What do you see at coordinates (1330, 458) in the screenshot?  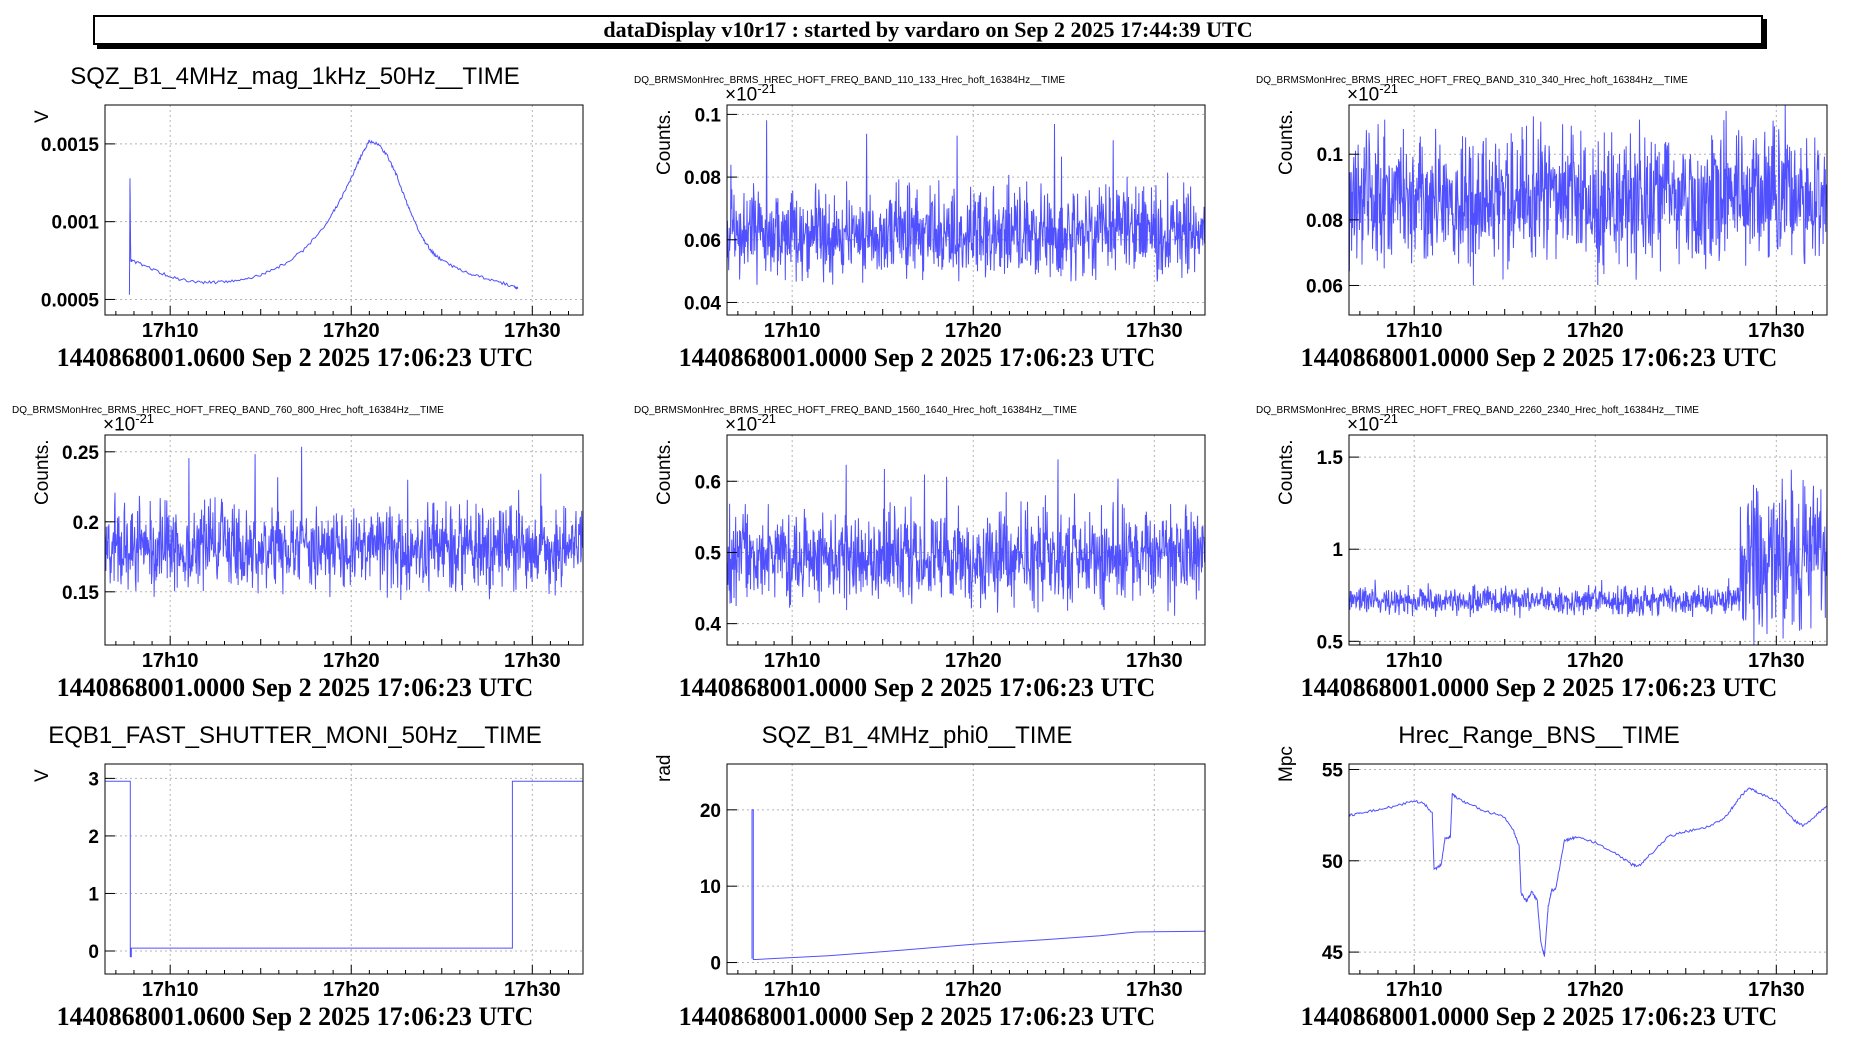 I see `y-tick-label: 1.5` at bounding box center [1330, 458].